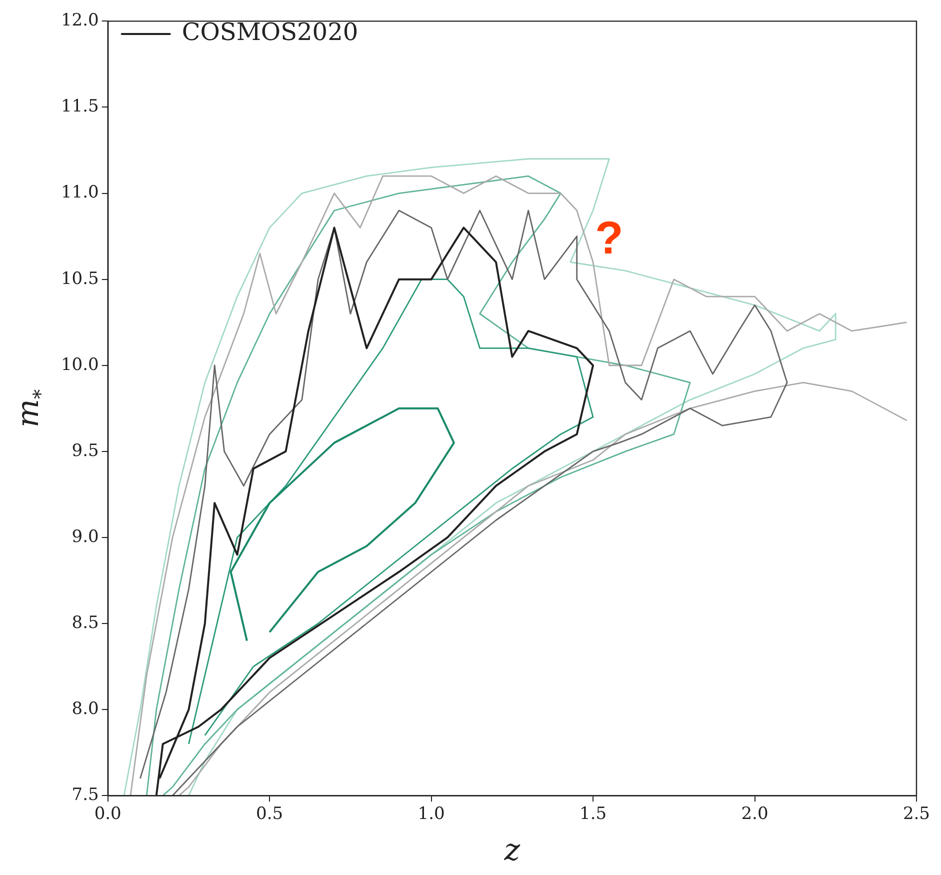 The image size is (941, 875). I want to click on x-tick-label: 0.0, so click(108, 814).